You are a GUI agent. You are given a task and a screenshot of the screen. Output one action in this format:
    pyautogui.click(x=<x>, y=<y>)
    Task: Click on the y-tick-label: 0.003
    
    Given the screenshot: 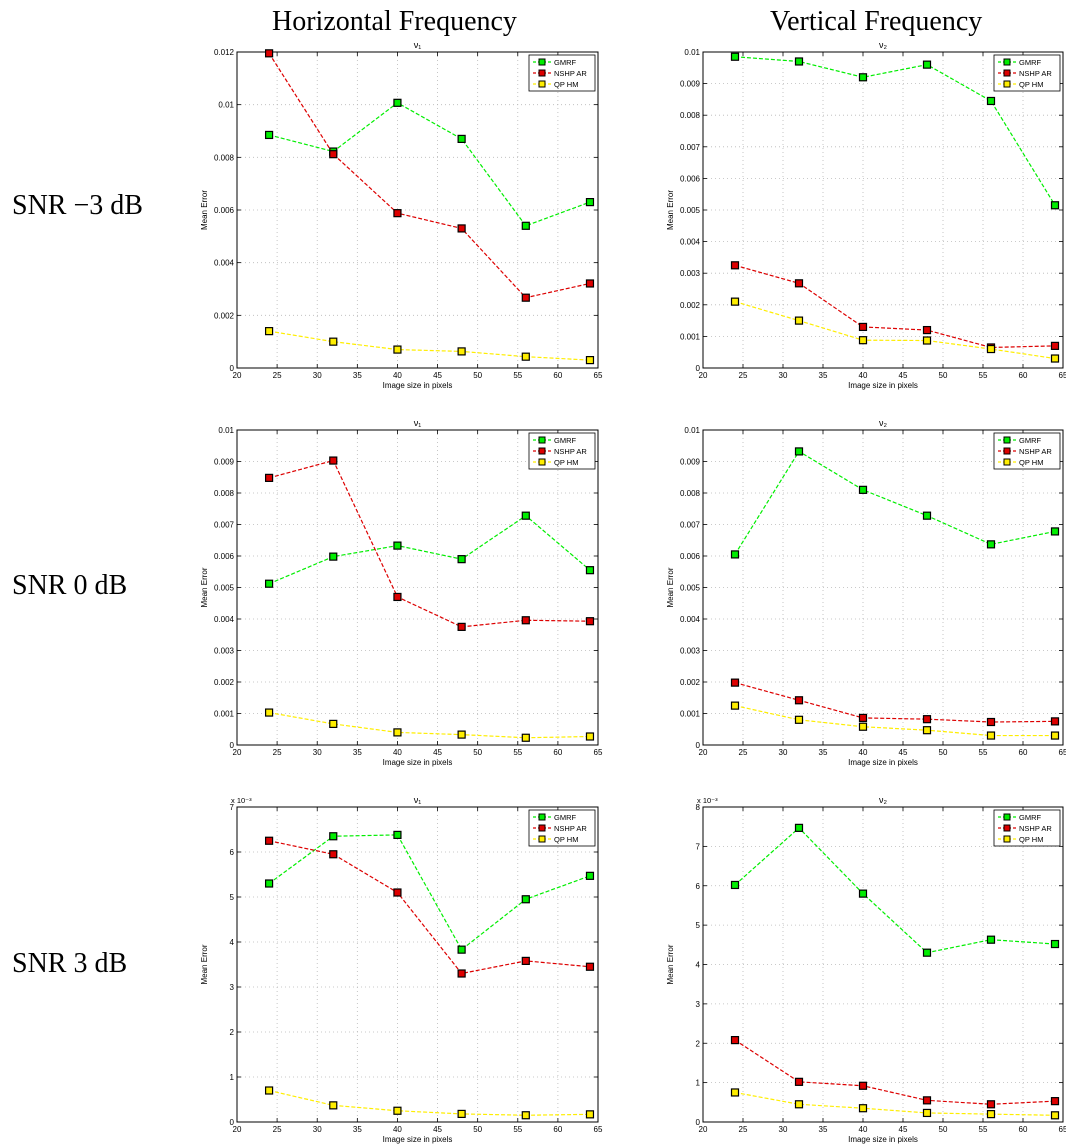 What is the action you would take?
    pyautogui.click(x=224, y=651)
    